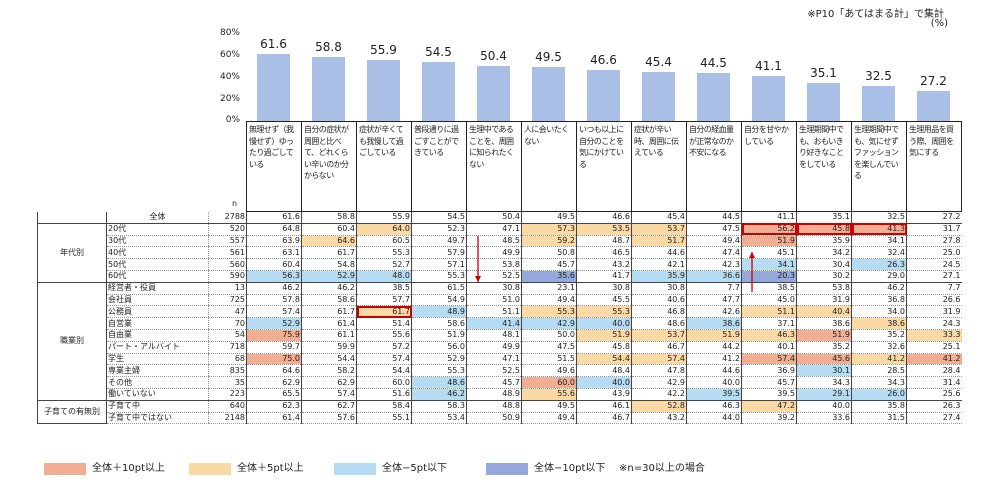 This screenshot has height=489, width=1002. I want to click on table-cell: 26.0, so click(879, 394).